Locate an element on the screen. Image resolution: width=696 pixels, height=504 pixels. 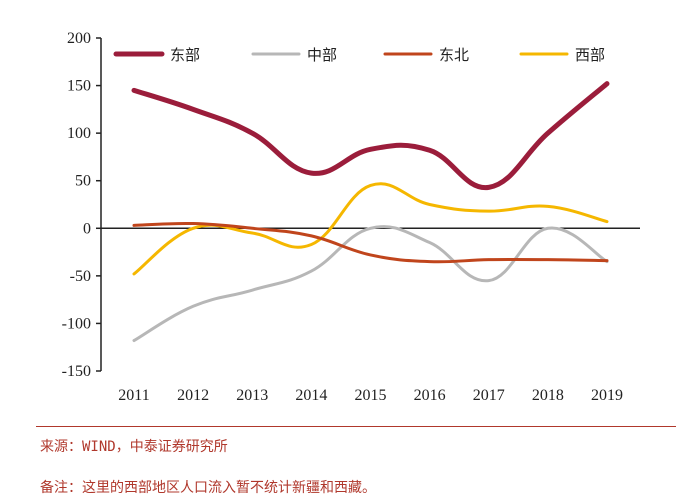
legend-label-2: 中部 is located at coordinates (322, 55).